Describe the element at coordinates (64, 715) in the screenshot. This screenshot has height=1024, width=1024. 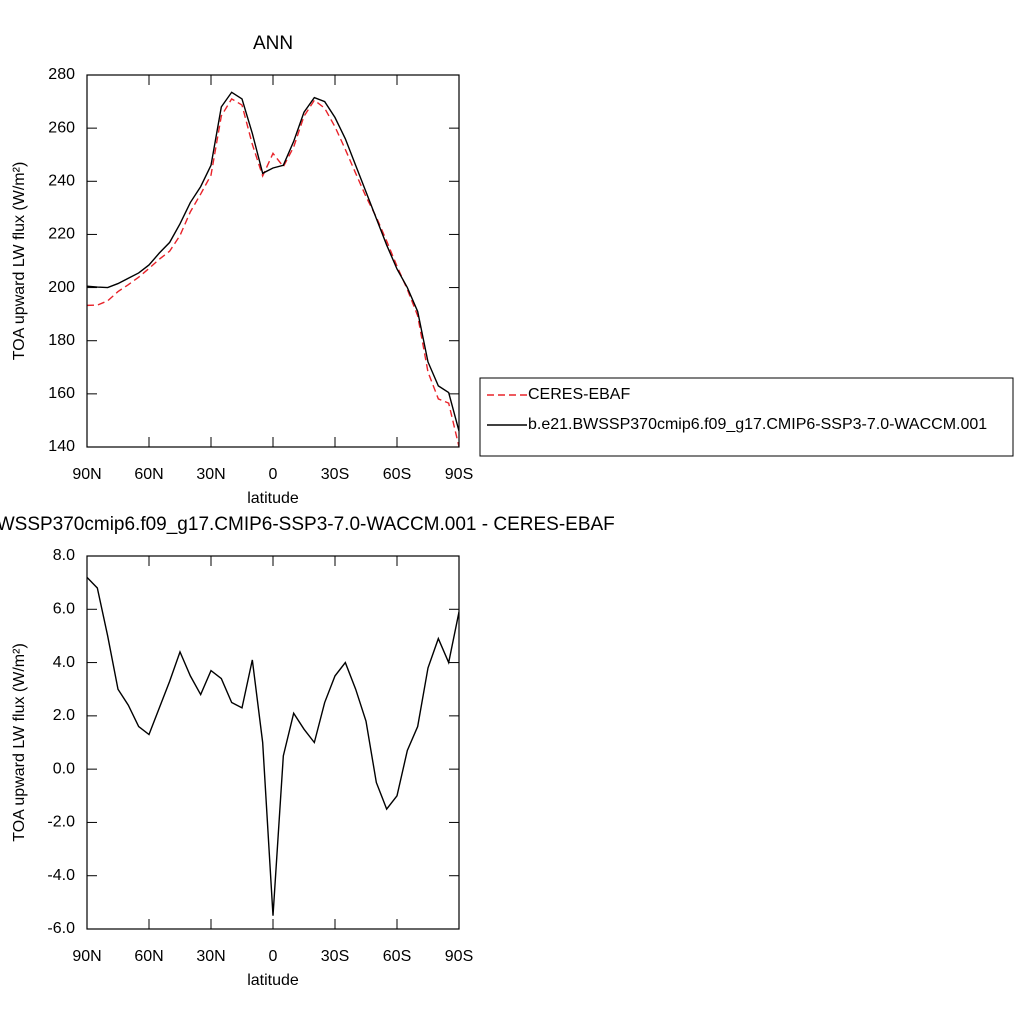
I see `y-tick-label: 2.0` at that location.